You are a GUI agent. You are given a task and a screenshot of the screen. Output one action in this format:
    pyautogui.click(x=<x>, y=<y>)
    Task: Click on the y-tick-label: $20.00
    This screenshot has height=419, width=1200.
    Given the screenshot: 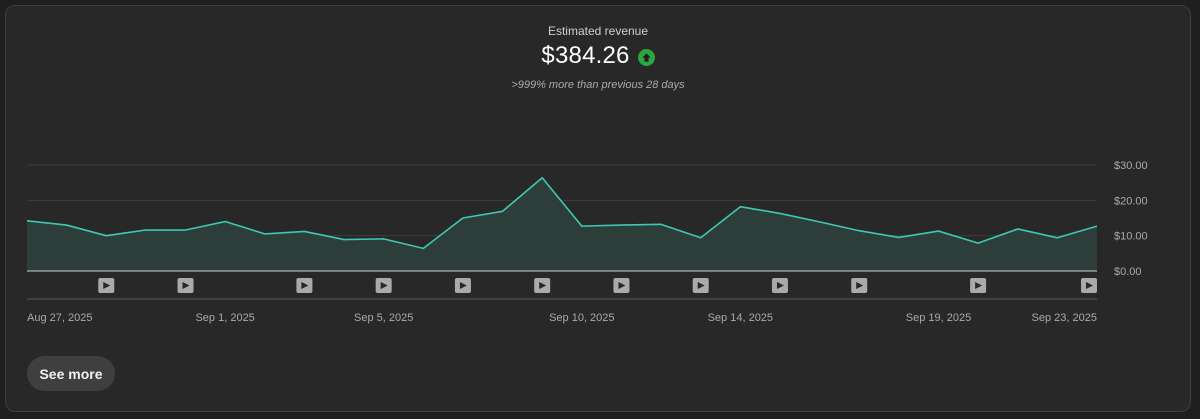 What is the action you would take?
    pyautogui.click(x=1131, y=201)
    